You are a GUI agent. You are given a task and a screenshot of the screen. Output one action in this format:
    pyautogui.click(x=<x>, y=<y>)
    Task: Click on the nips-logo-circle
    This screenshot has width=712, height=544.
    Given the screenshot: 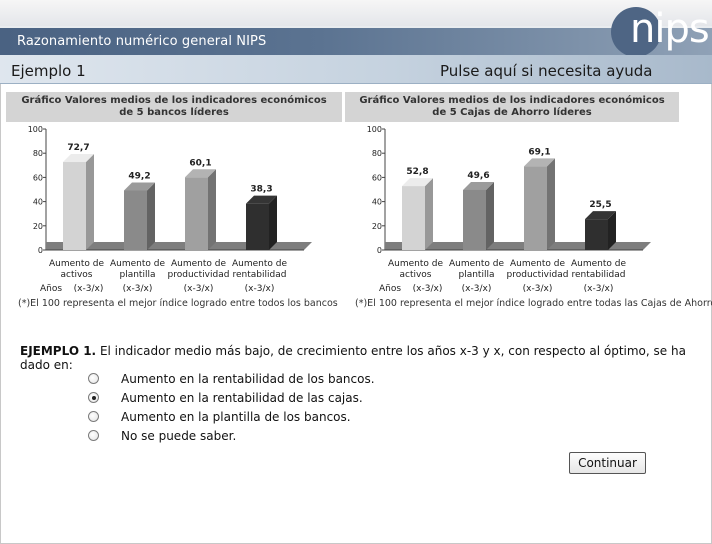 What is the action you would take?
    pyautogui.click(x=636, y=31)
    